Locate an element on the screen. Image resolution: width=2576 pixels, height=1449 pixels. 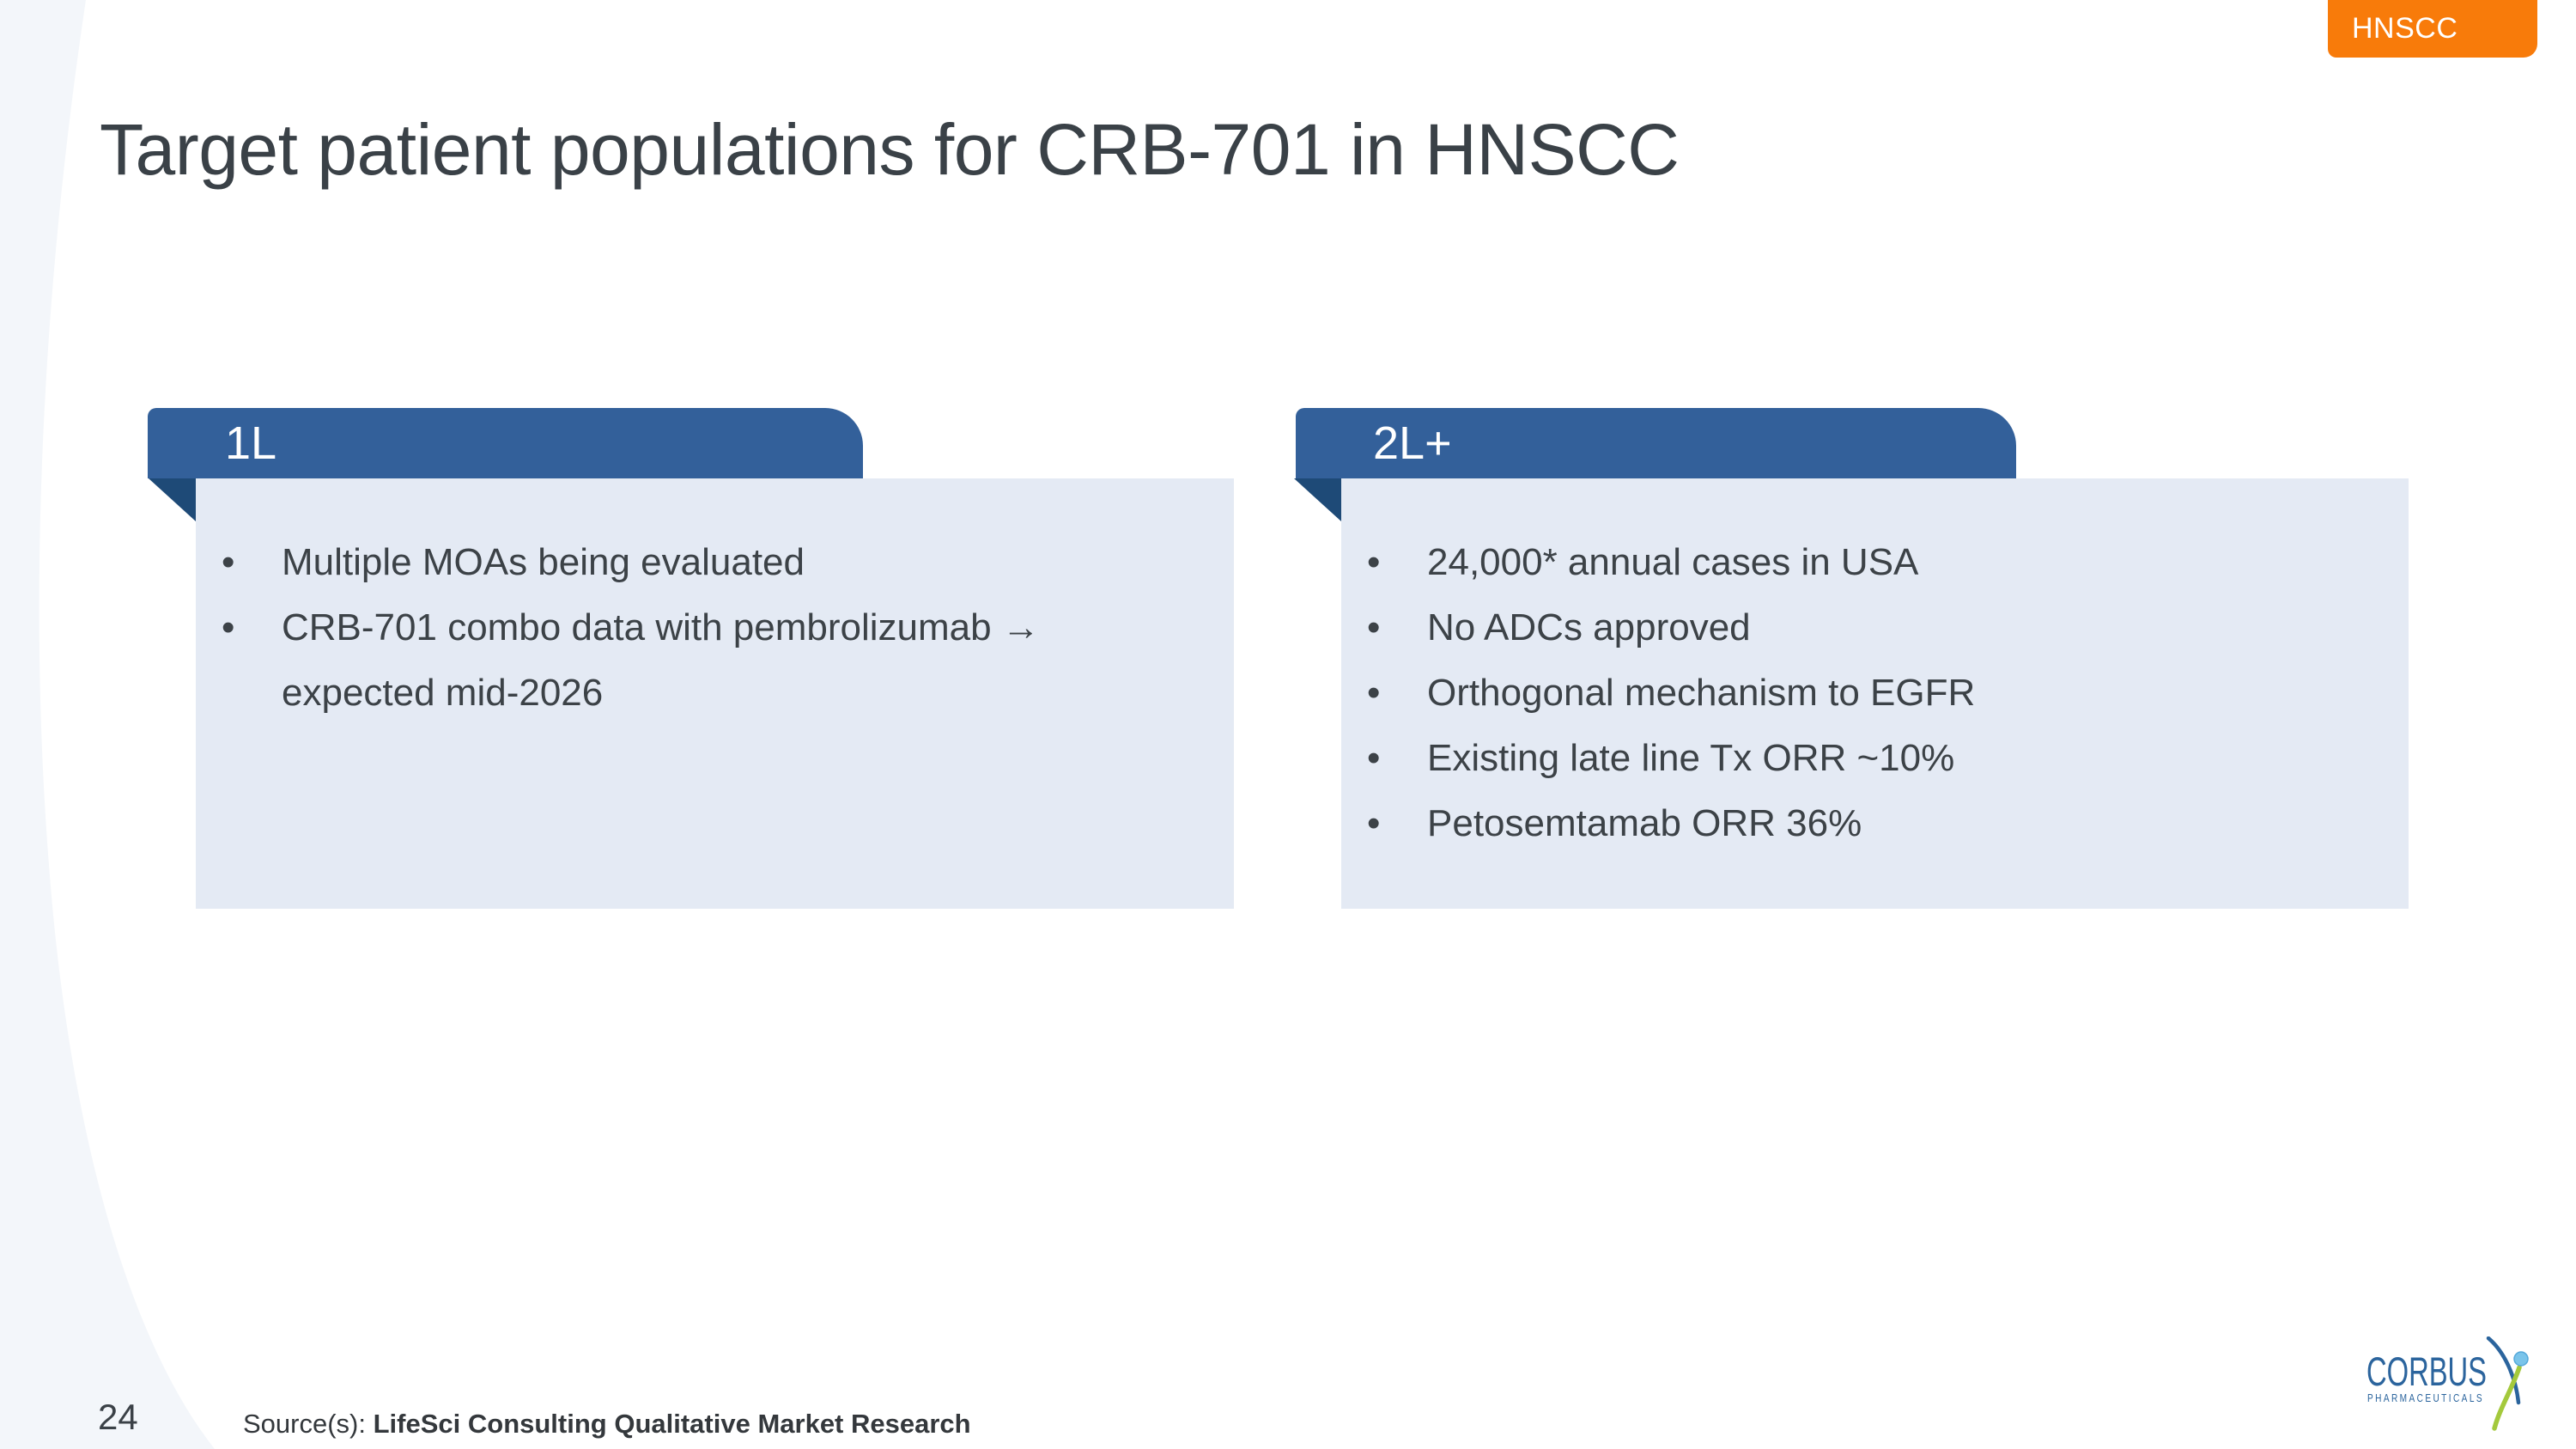
corbus-logo-subtitle: PHARMACEUTICALS is located at coordinates (2426, 1398).